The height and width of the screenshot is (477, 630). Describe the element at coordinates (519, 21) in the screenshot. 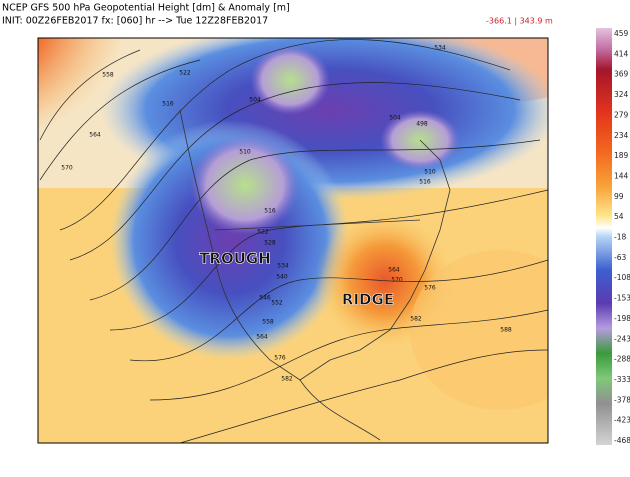

I see `header-range: -366.1 | 343.9 m` at that location.